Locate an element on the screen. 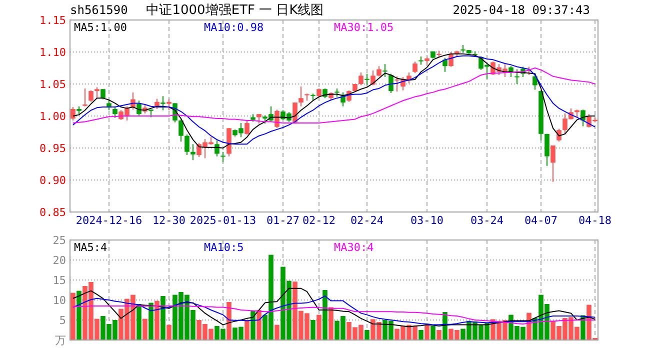 Image resolution: width=660 pixels, height=360 pixels. text: 2025-04-18 09:37:43 is located at coordinates (521, 10).